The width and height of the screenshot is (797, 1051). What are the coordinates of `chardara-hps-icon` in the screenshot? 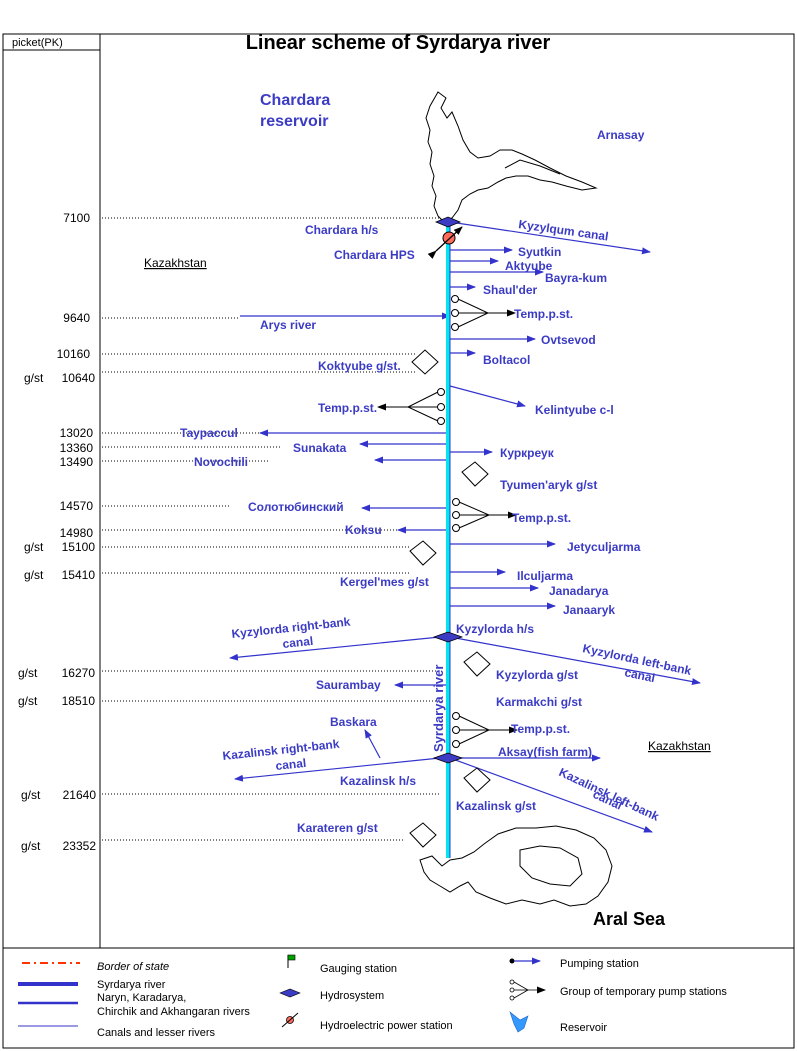 It's located at (445, 242).